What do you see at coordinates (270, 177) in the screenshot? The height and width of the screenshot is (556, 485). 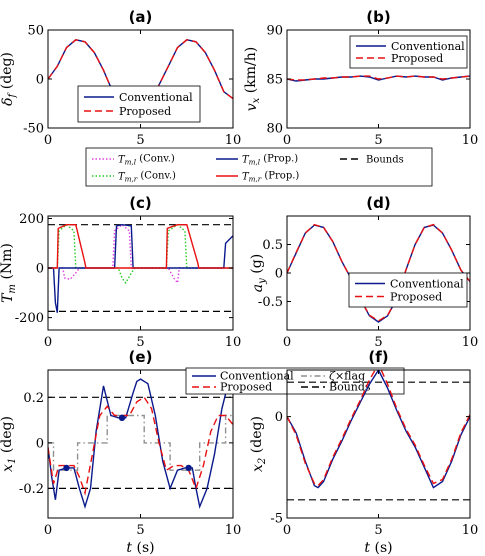 I see `legend-label: Tm,r (Prop.)` at bounding box center [270, 177].